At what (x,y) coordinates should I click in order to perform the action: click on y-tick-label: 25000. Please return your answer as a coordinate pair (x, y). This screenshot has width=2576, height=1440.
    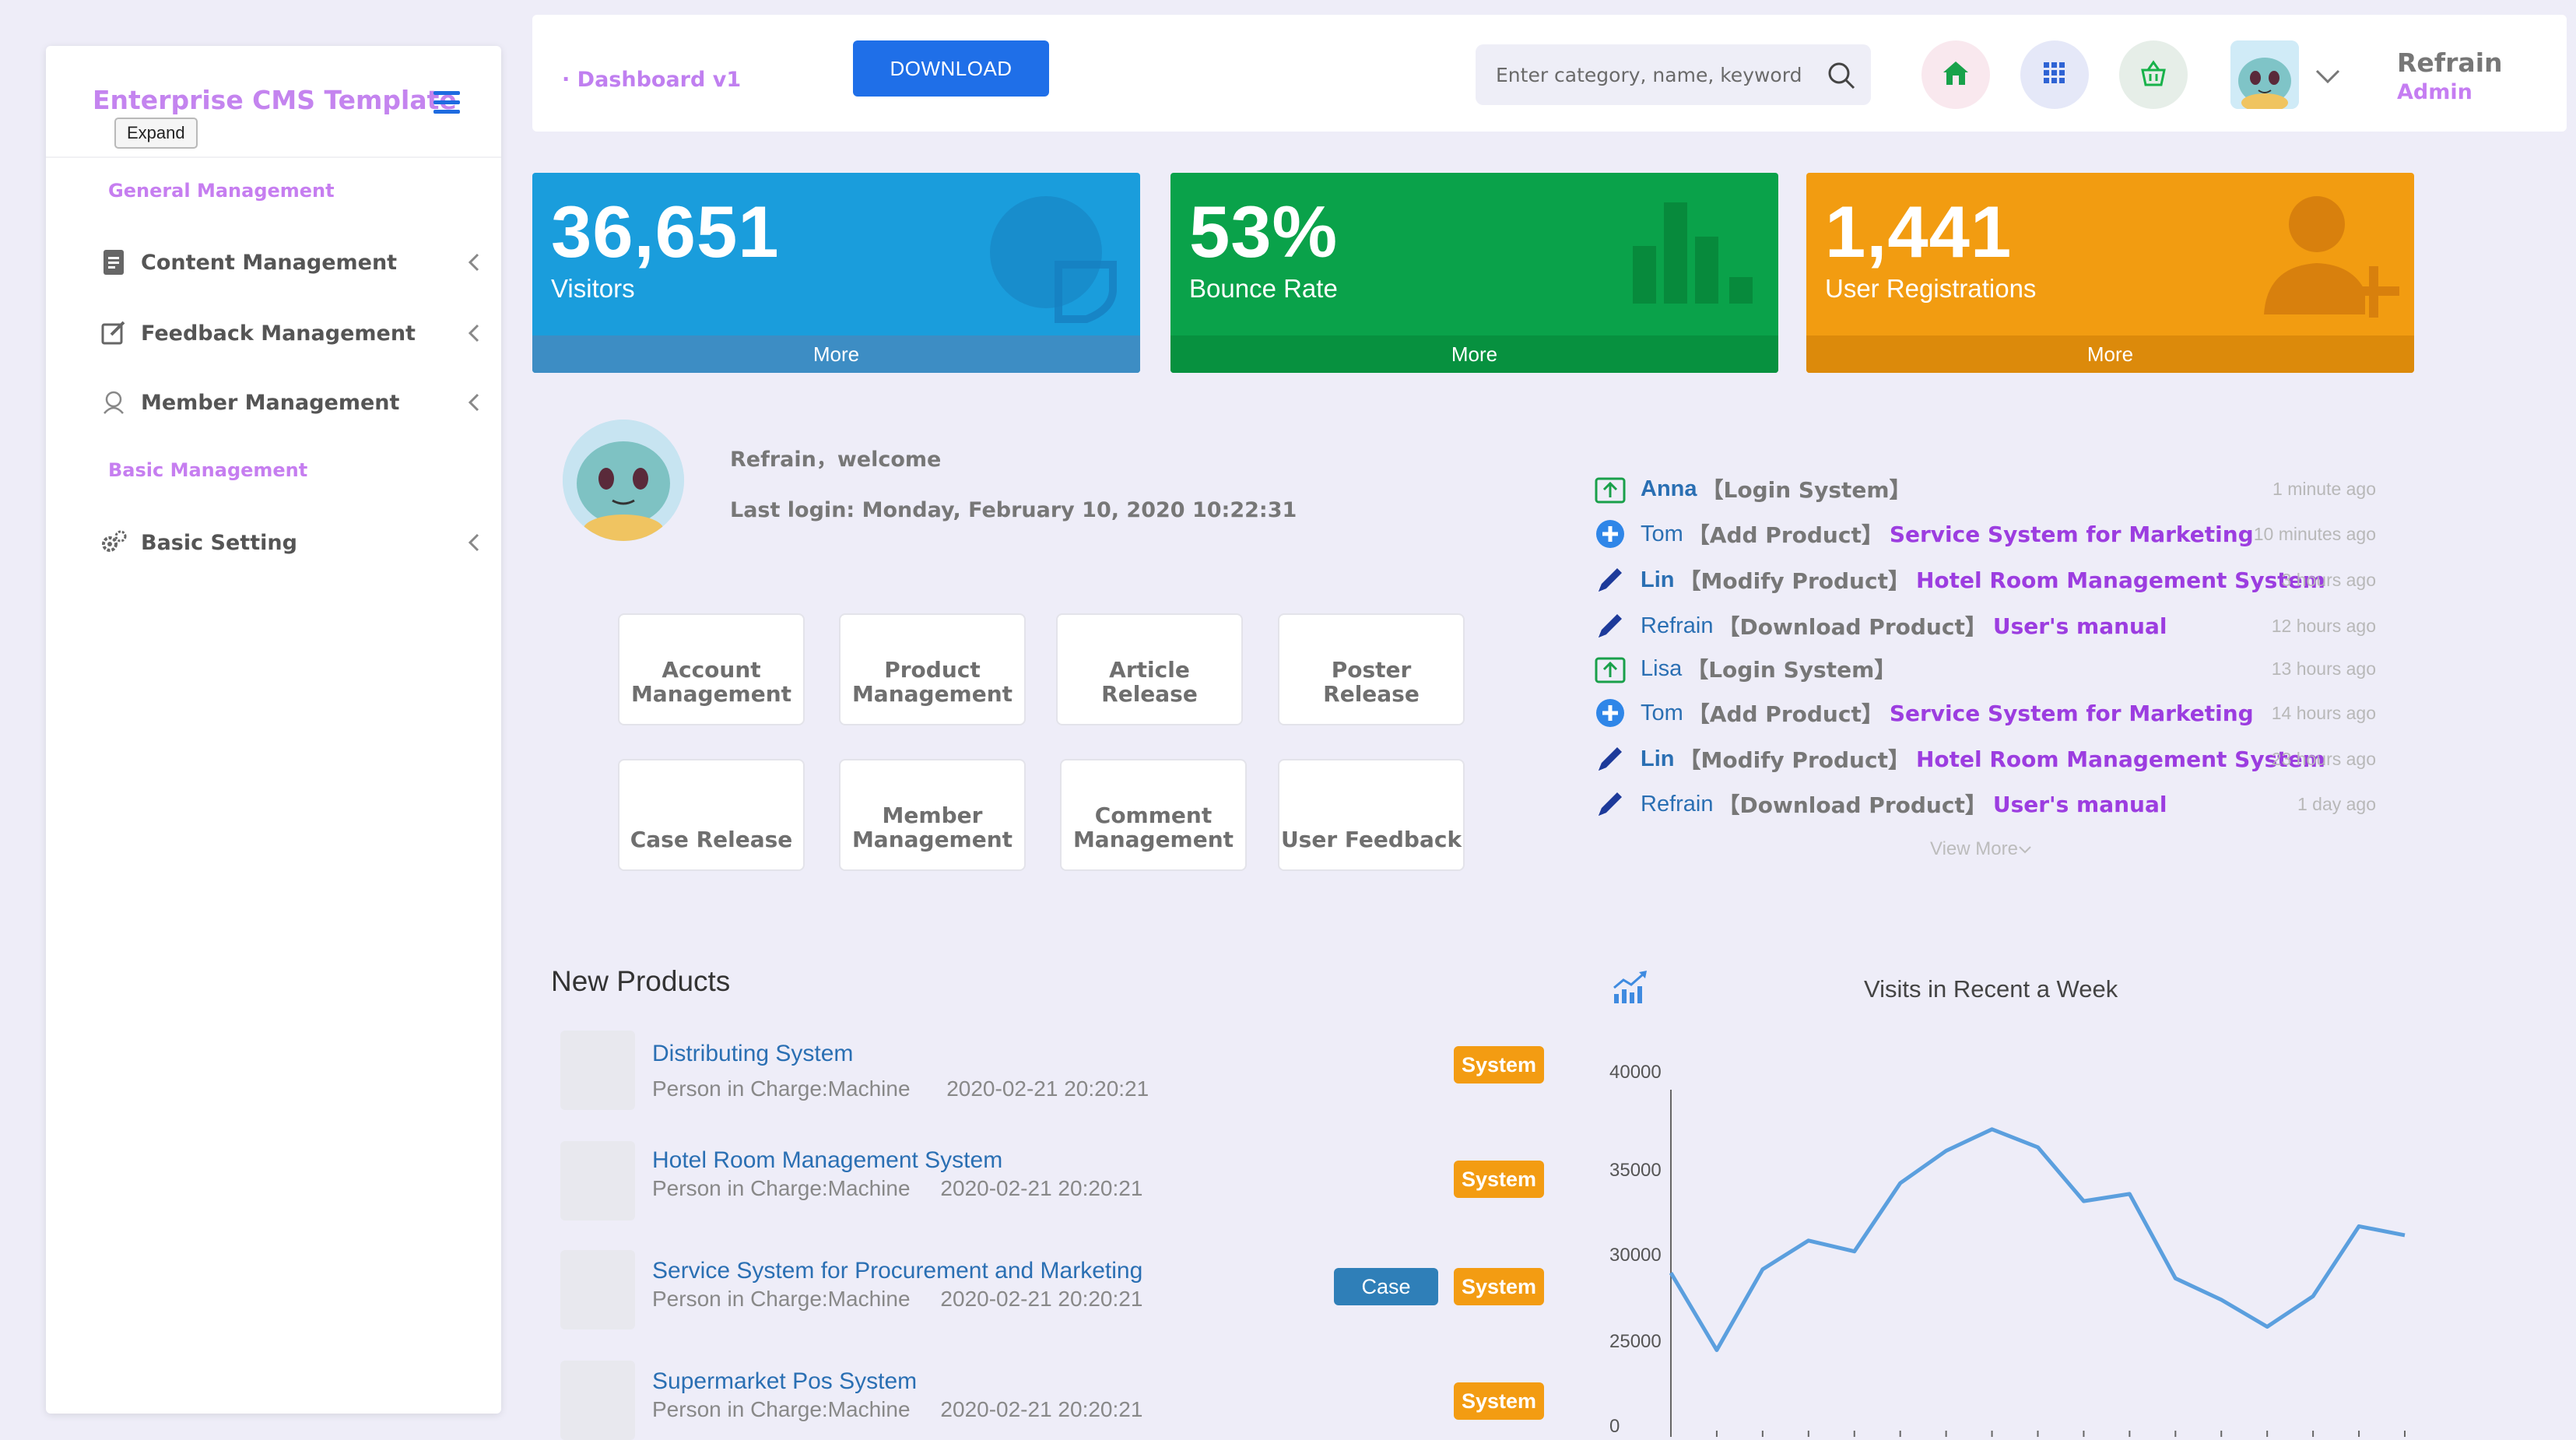
    Looking at the image, I should click on (1635, 1342).